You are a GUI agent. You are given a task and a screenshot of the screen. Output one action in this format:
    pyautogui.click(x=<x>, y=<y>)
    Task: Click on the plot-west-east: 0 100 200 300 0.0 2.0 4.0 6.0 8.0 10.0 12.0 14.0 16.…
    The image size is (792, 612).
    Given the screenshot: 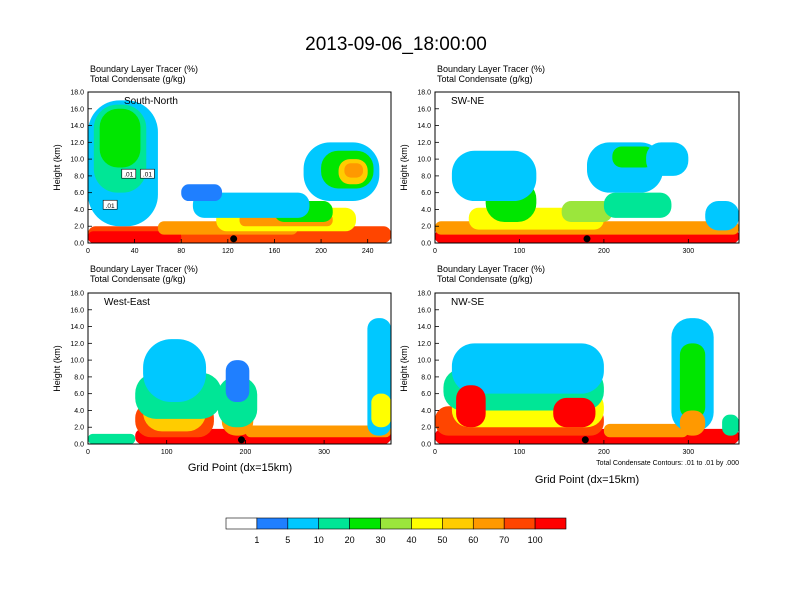 What is the action you would take?
    pyautogui.click(x=222, y=373)
    